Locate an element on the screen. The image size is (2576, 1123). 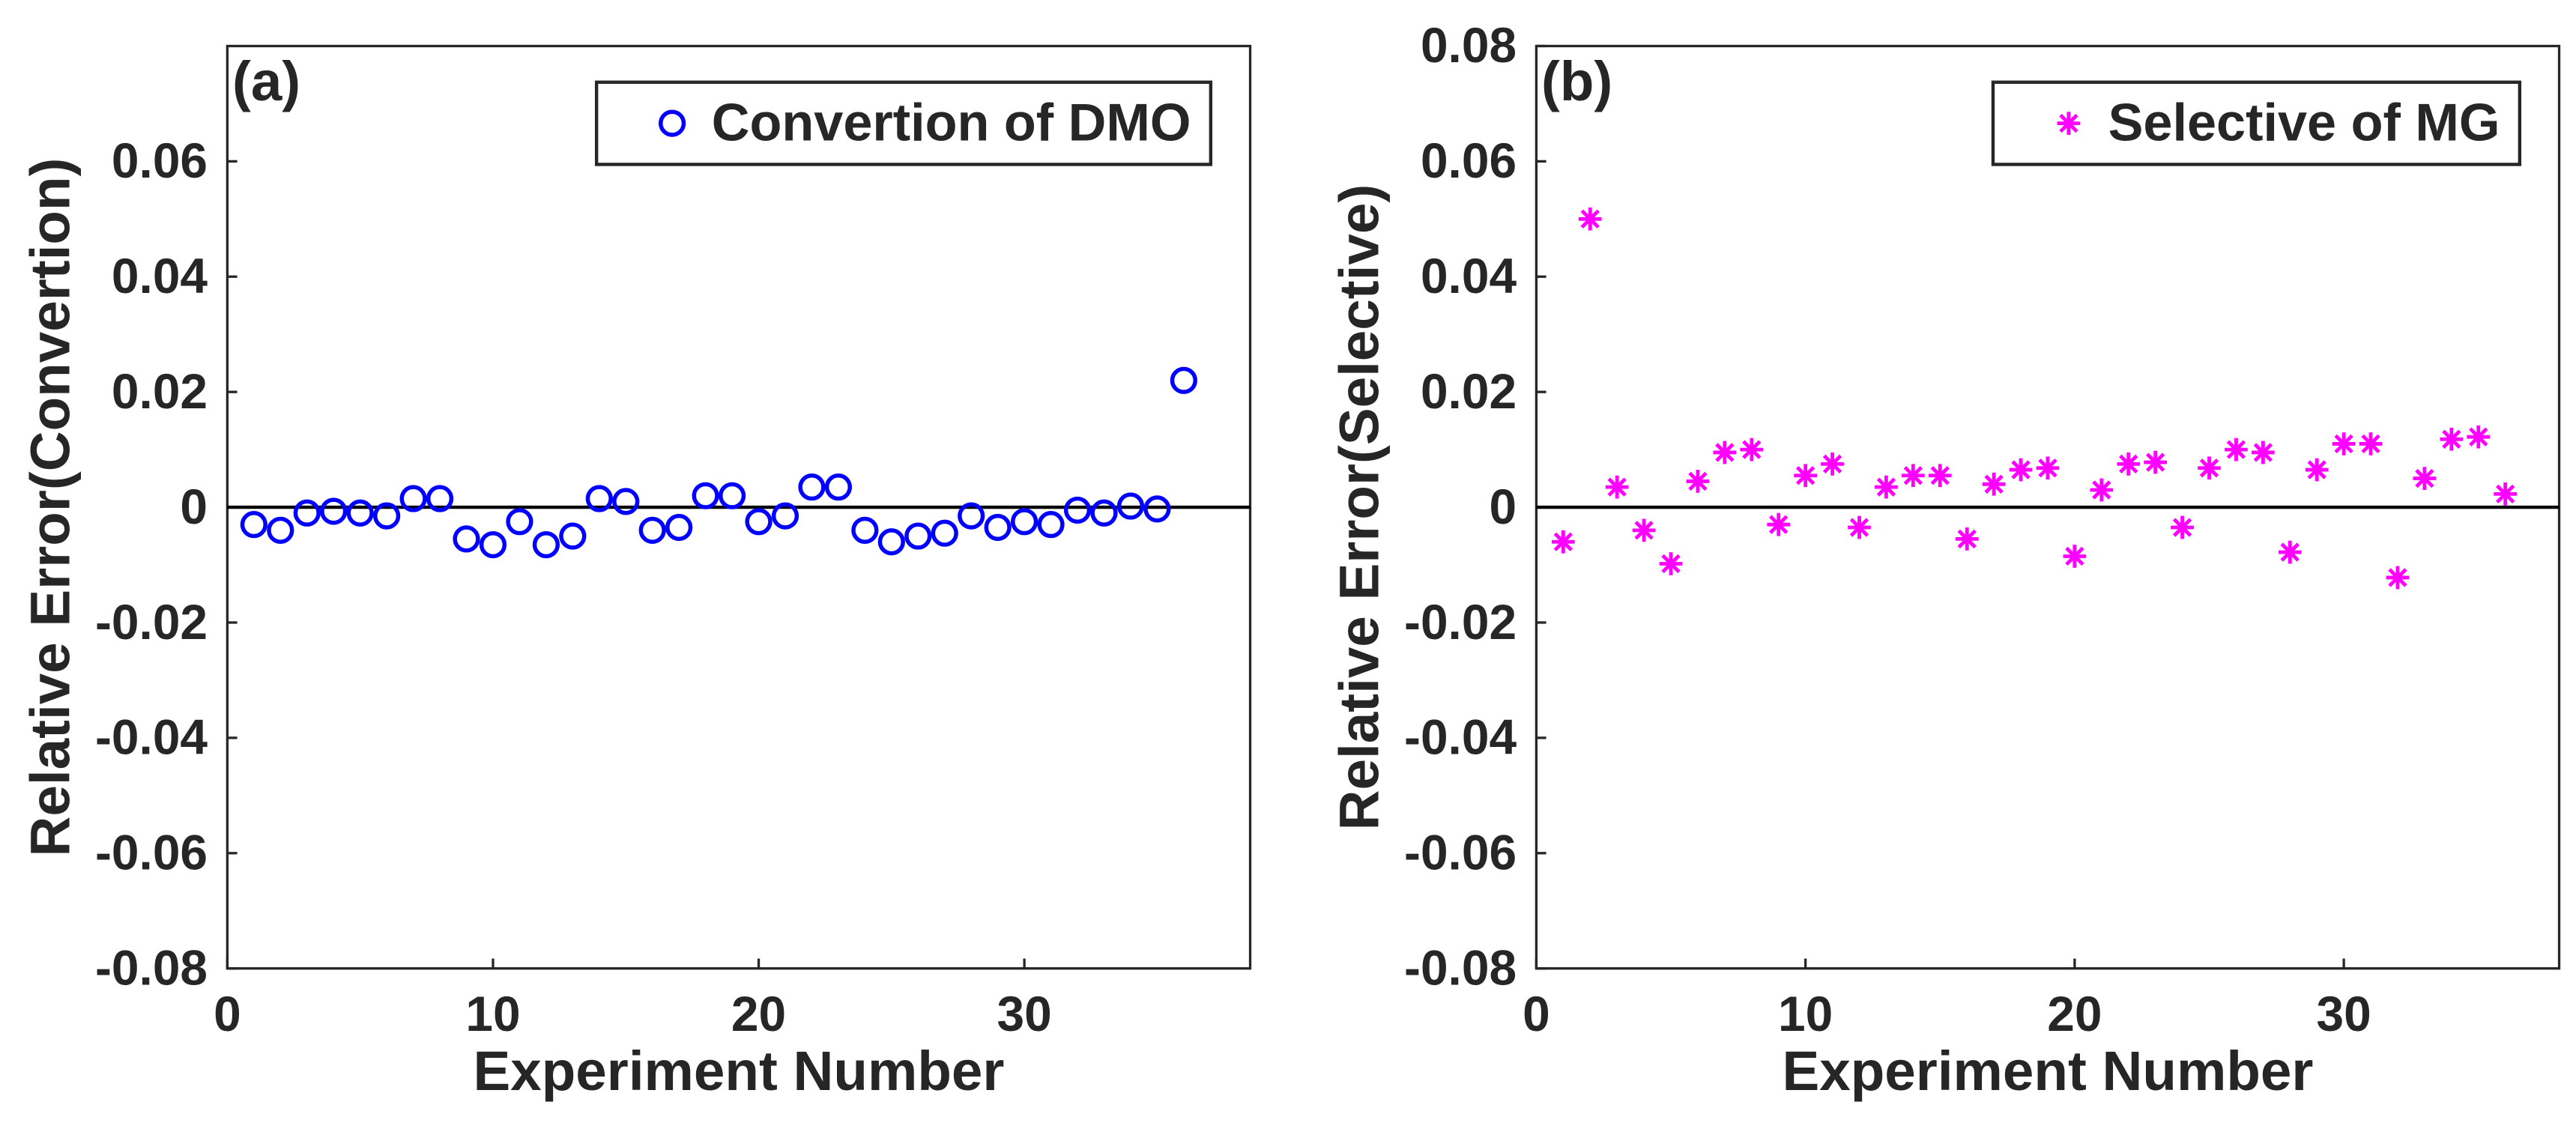
legend-label: Convertion of DMO is located at coordinates (951, 122).